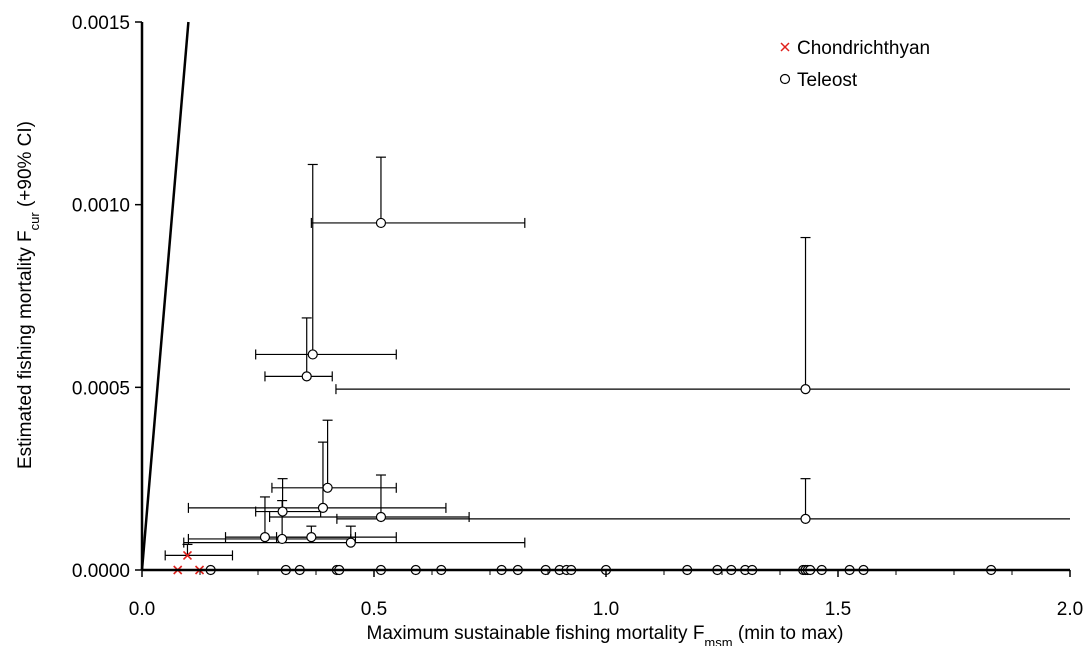 The width and height of the screenshot is (1090, 646). What do you see at coordinates (107, 297) in the screenshot?
I see `y-ticks: 0.0000 0.0005 0.0010 0.0015` at bounding box center [107, 297].